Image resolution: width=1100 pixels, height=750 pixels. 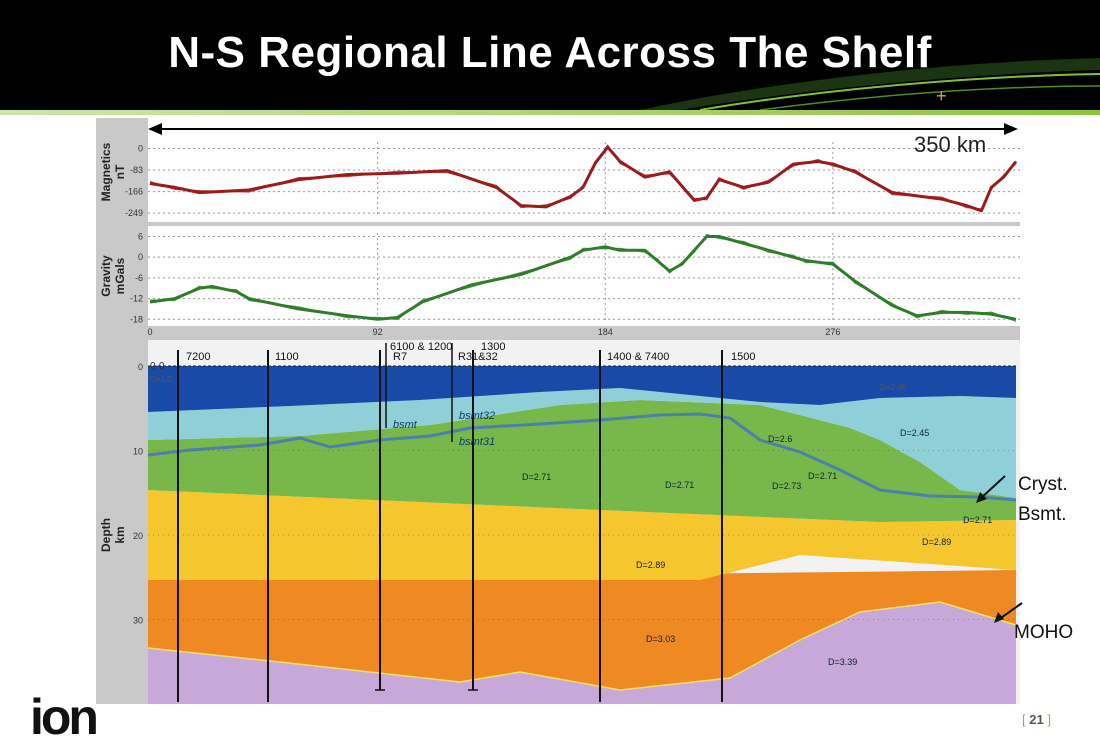 I want to click on magnetics-y-tick-label: 0, so click(x=140, y=148).